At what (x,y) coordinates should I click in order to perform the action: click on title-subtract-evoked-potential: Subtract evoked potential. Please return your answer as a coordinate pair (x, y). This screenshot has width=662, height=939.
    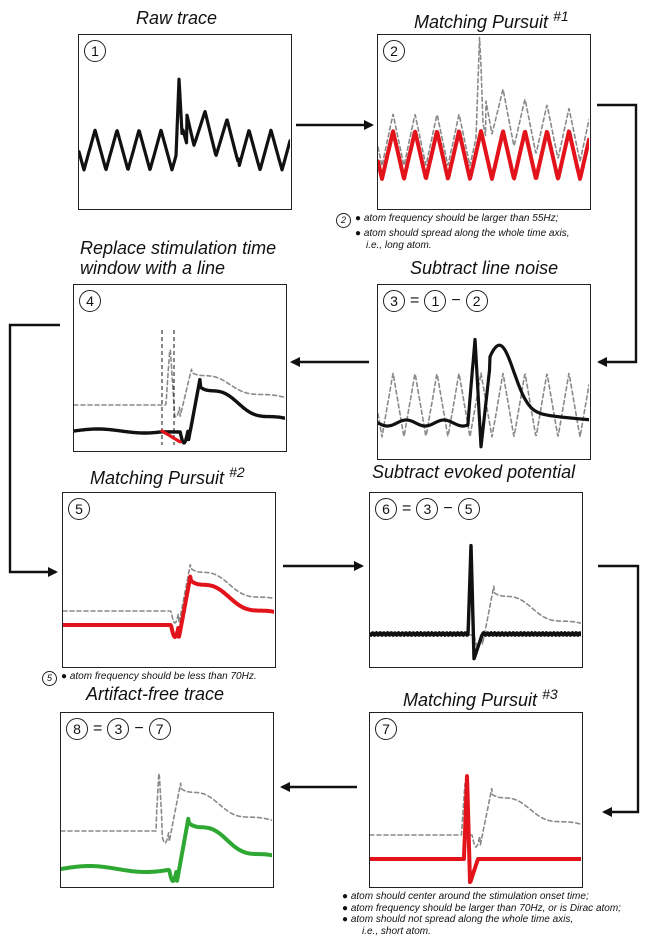
    Looking at the image, I should click on (474, 472).